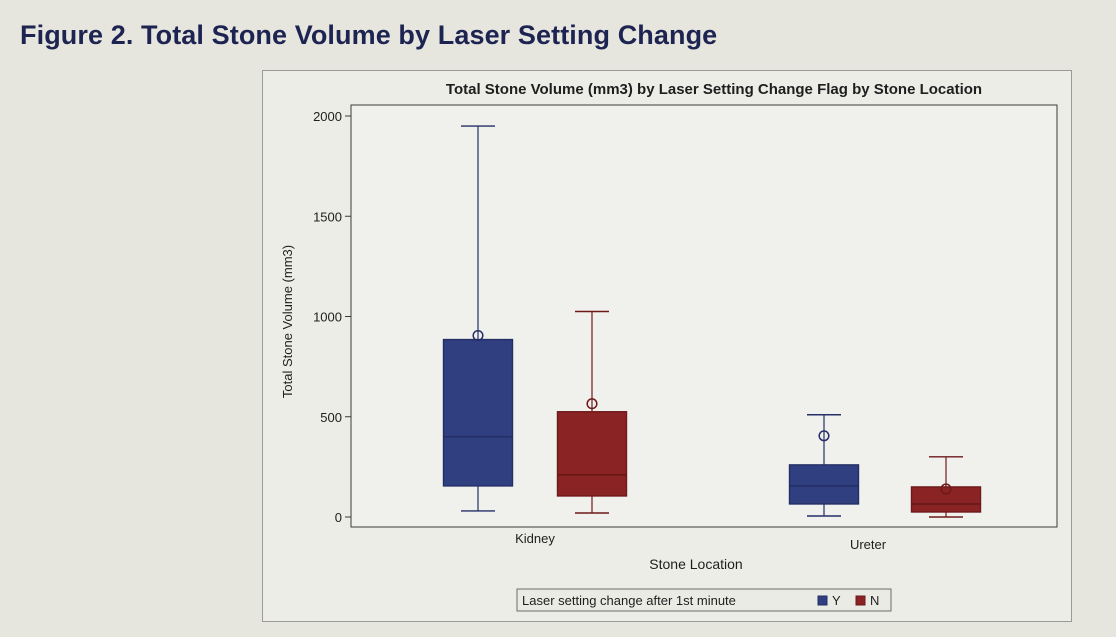  What do you see at coordinates (592, 404) in the screenshot?
I see `mean-marker-n-kidney` at bounding box center [592, 404].